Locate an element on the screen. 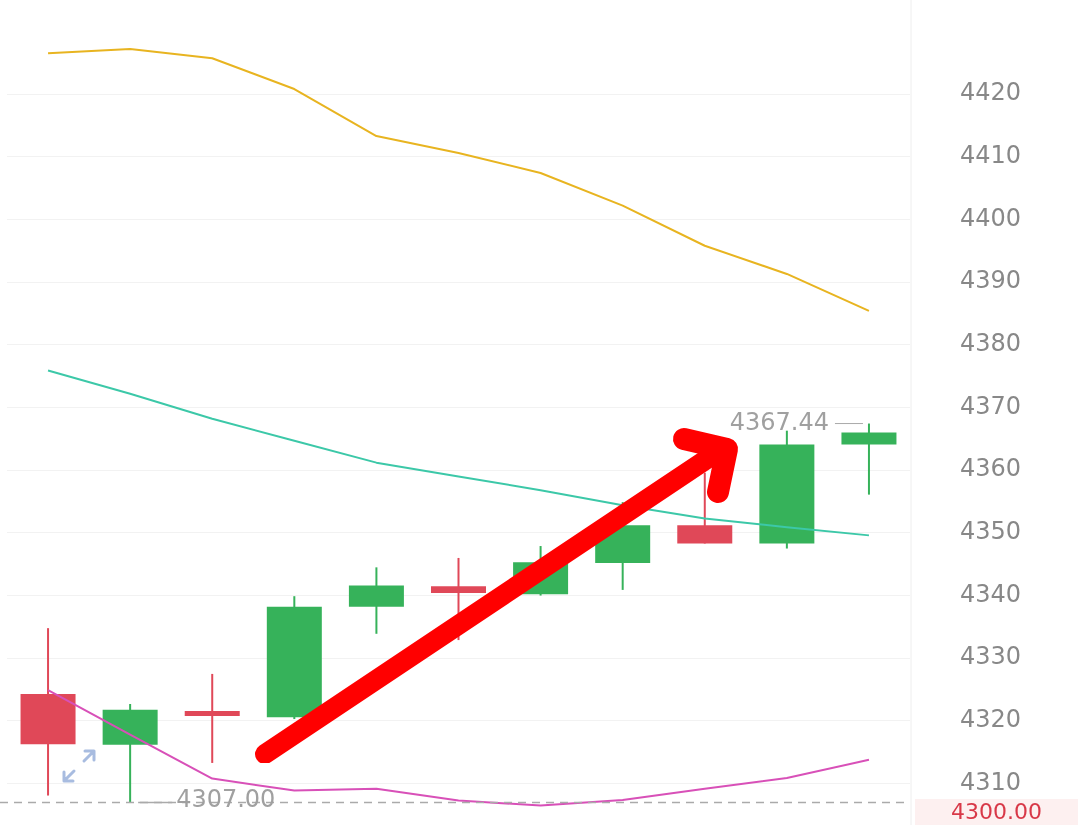 This screenshot has width=1078, height=825. y-tick-label: 4350 is located at coordinates (991, 531).